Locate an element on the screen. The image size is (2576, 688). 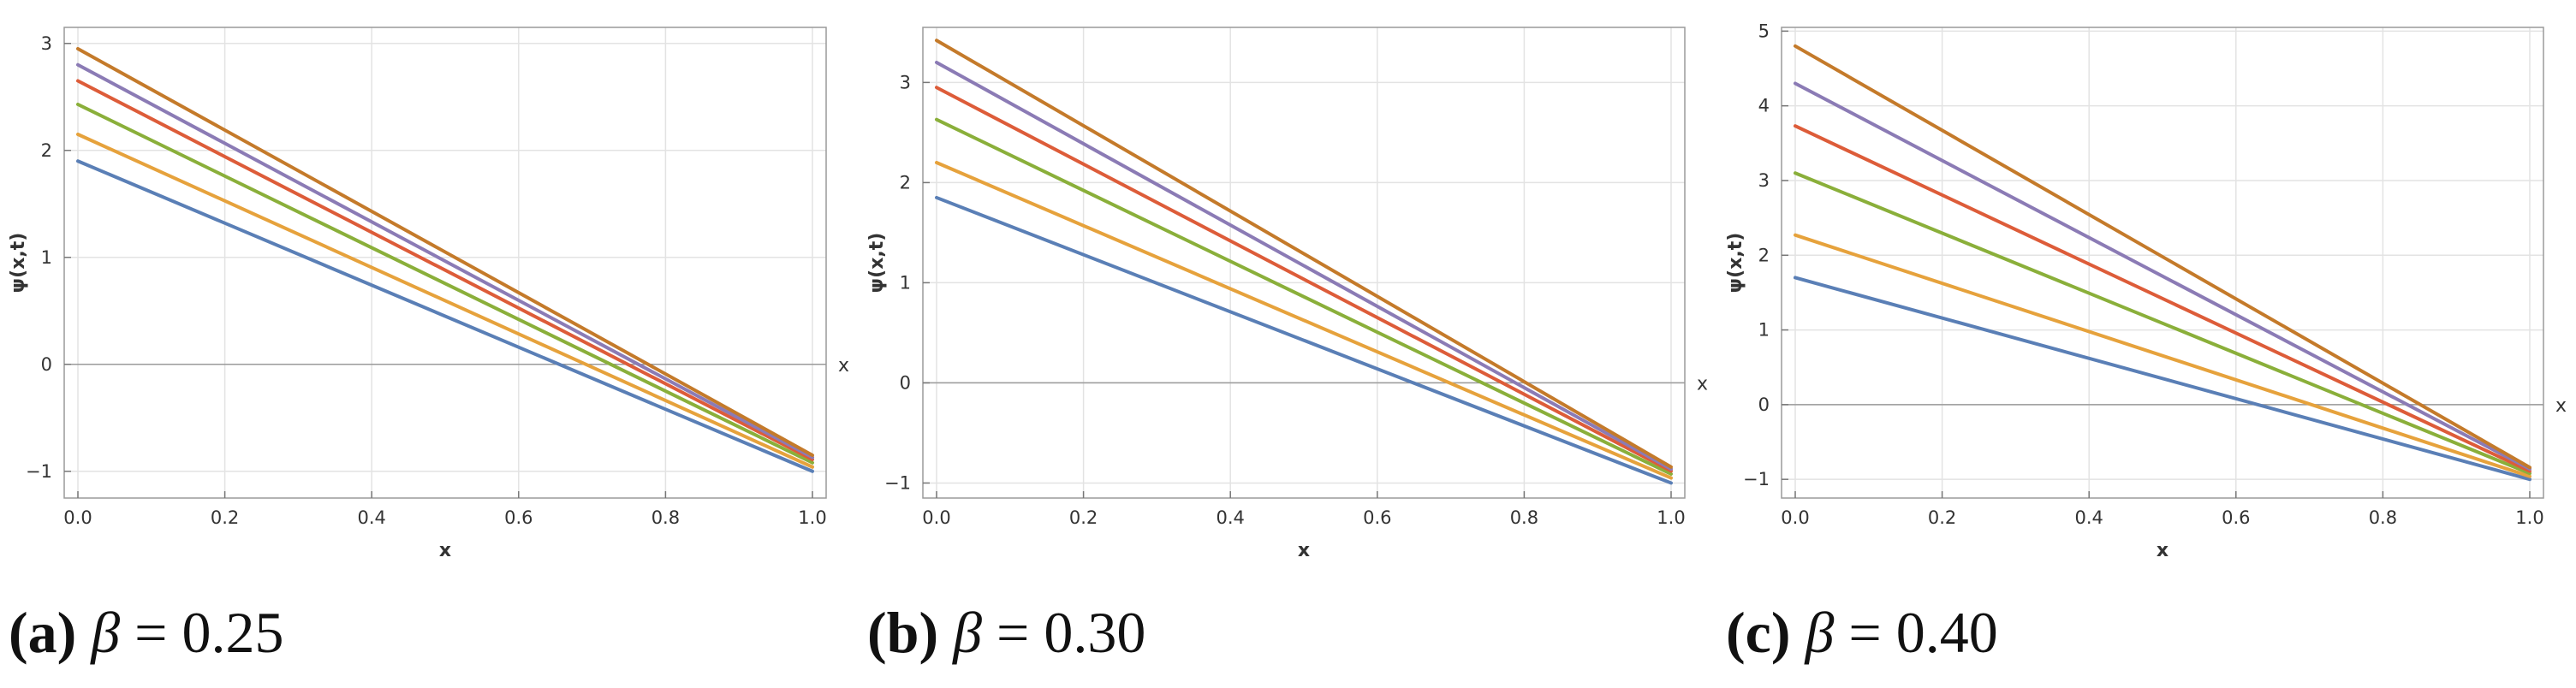
caption-a-beta: β is located at coordinates (106, 632).